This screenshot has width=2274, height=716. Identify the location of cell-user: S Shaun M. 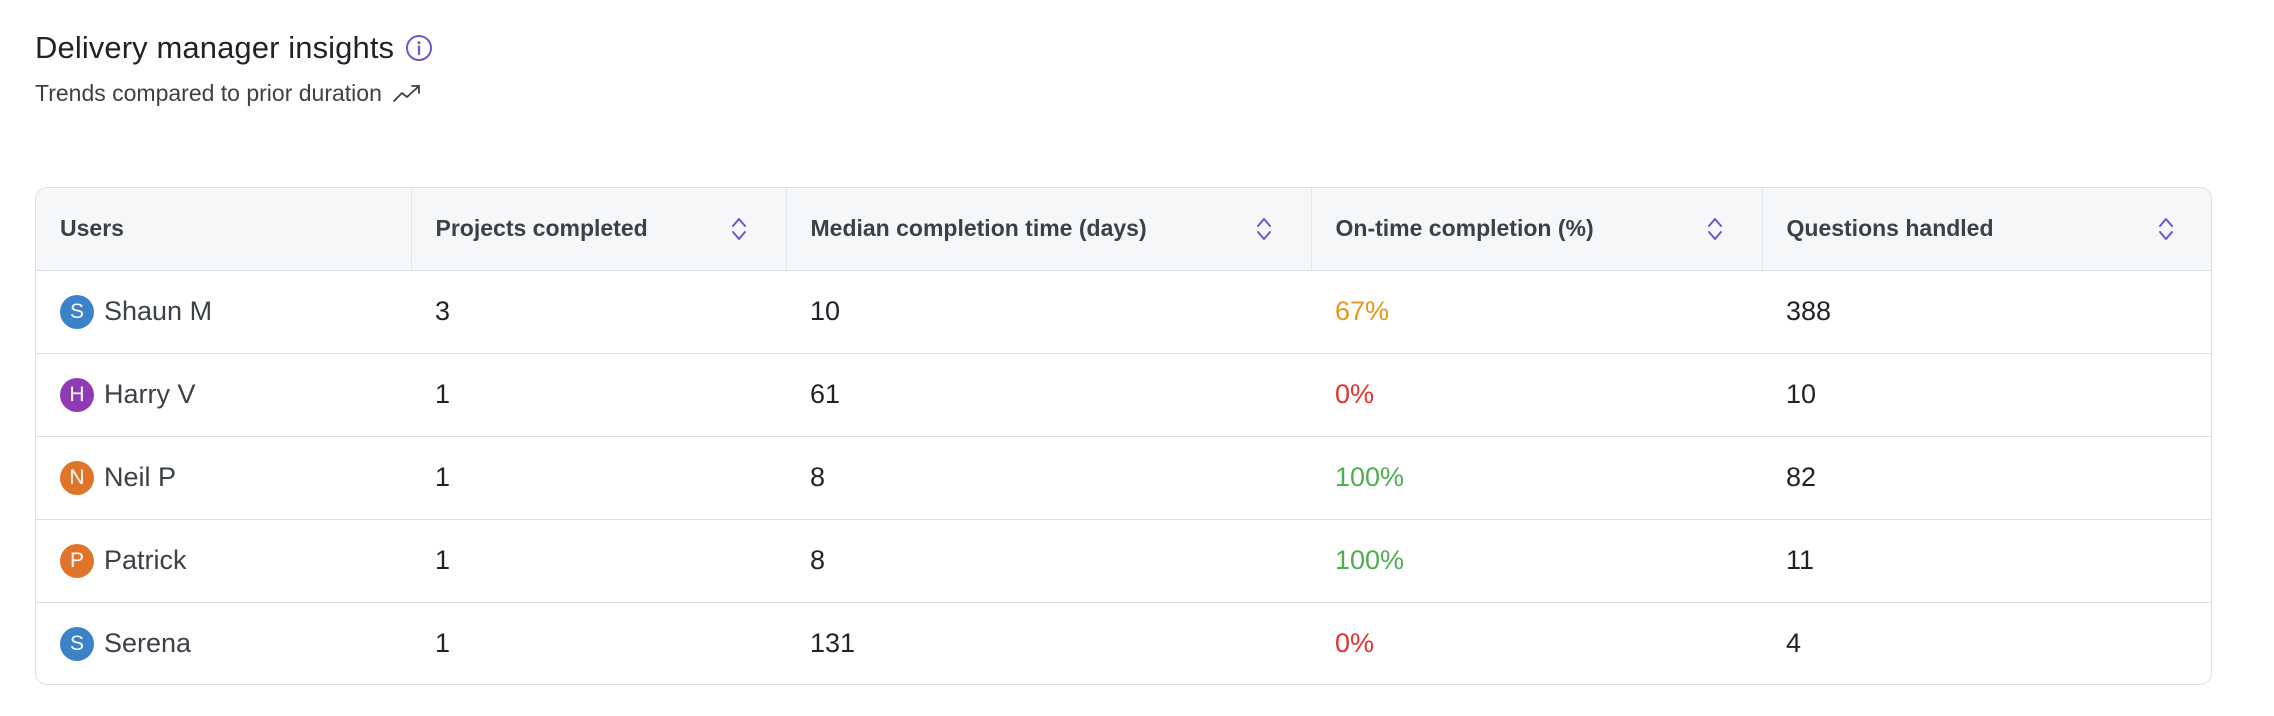
(223, 312).